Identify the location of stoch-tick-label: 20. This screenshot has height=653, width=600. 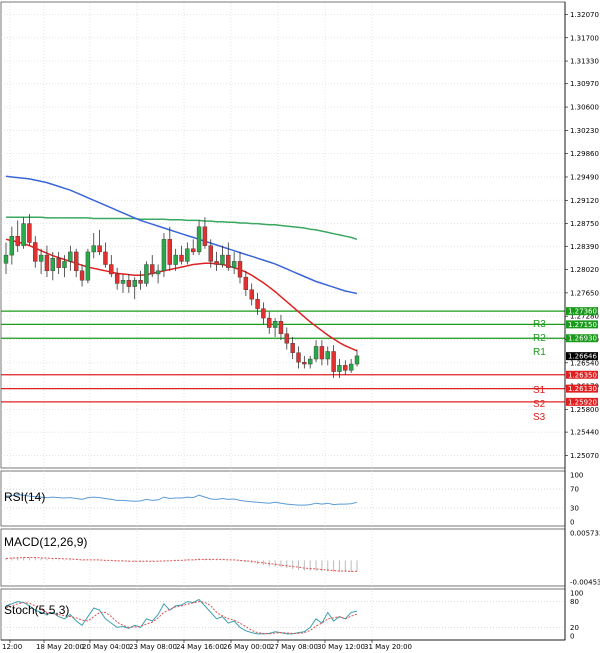
(574, 628).